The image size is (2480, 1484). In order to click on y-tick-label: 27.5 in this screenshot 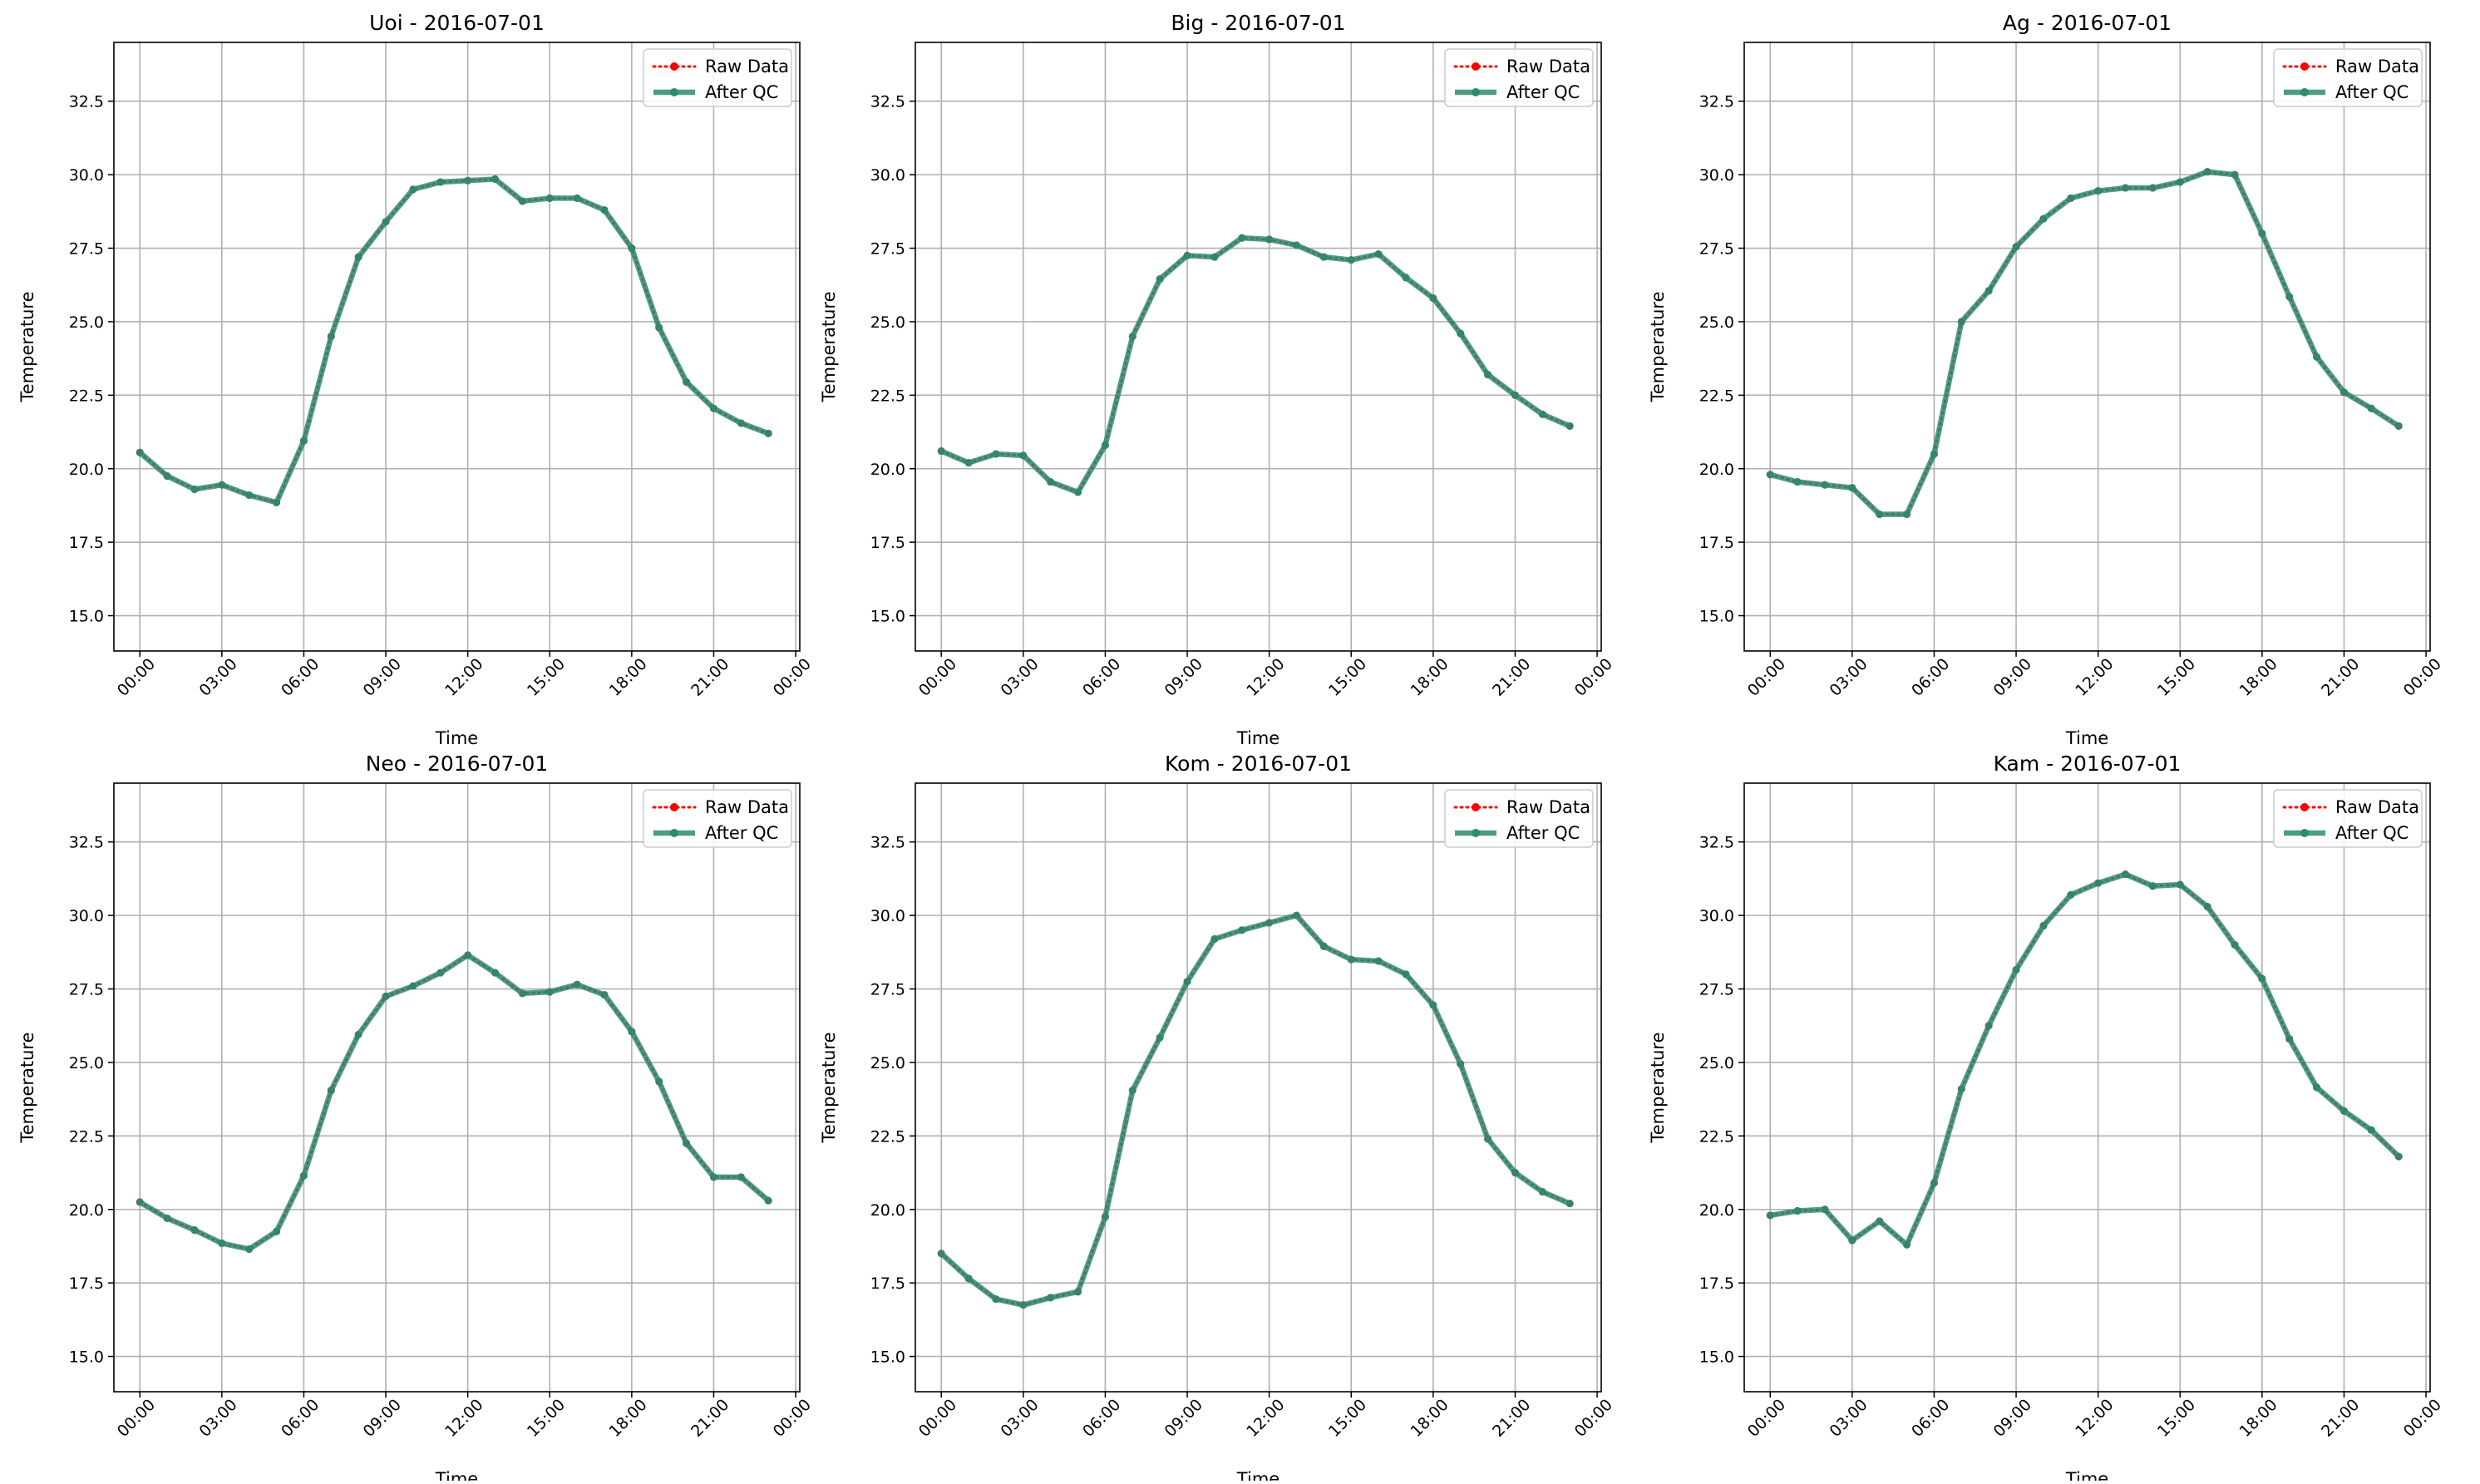, I will do `click(87, 249)`.